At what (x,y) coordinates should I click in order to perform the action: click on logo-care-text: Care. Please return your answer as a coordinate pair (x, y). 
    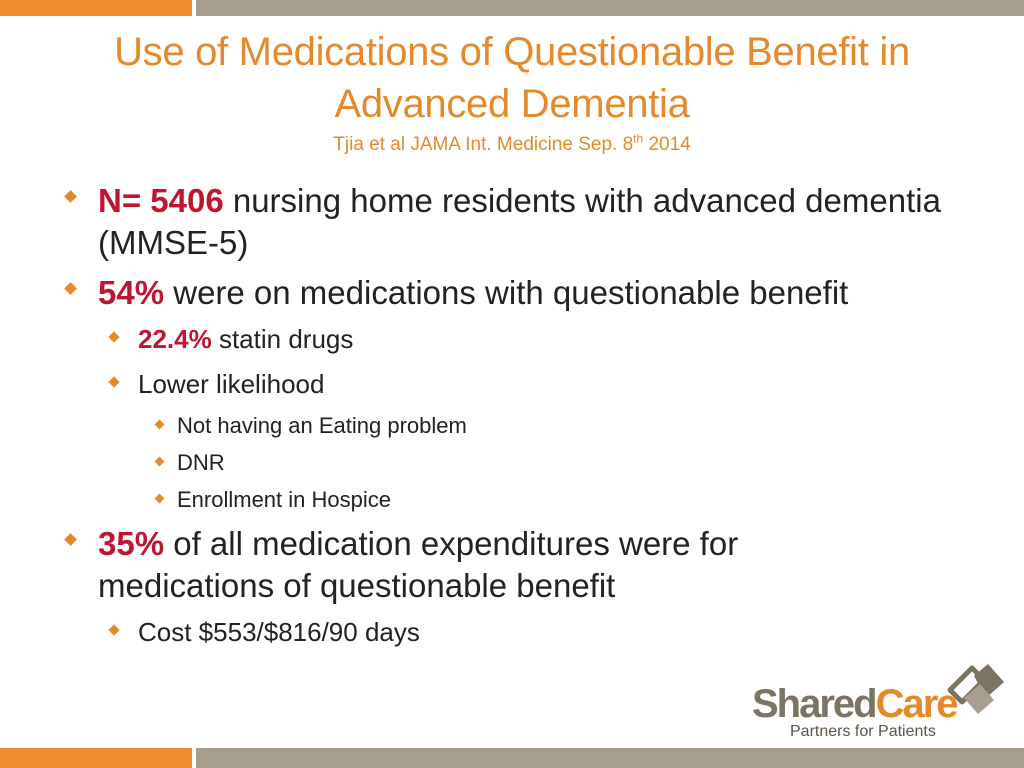
    Looking at the image, I should click on (917, 704).